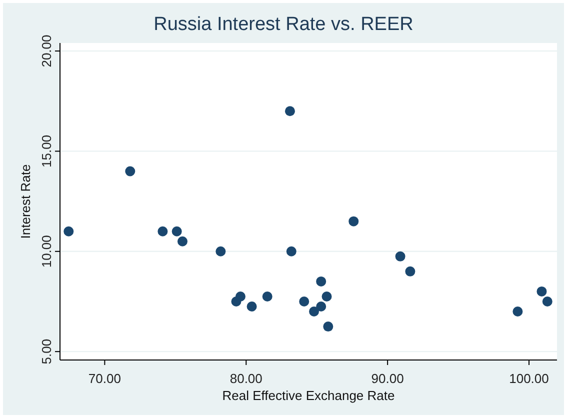  What do you see at coordinates (308, 395) in the screenshot?
I see `x-axis-title: Real Effective Exchange Rate` at bounding box center [308, 395].